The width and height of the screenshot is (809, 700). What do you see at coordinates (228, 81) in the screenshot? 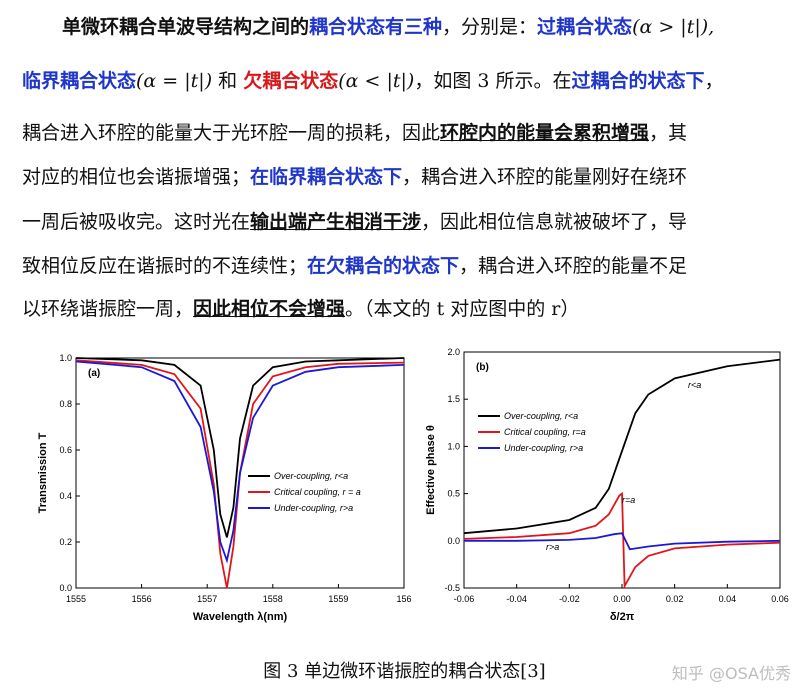
I see `text-run: 和` at bounding box center [228, 81].